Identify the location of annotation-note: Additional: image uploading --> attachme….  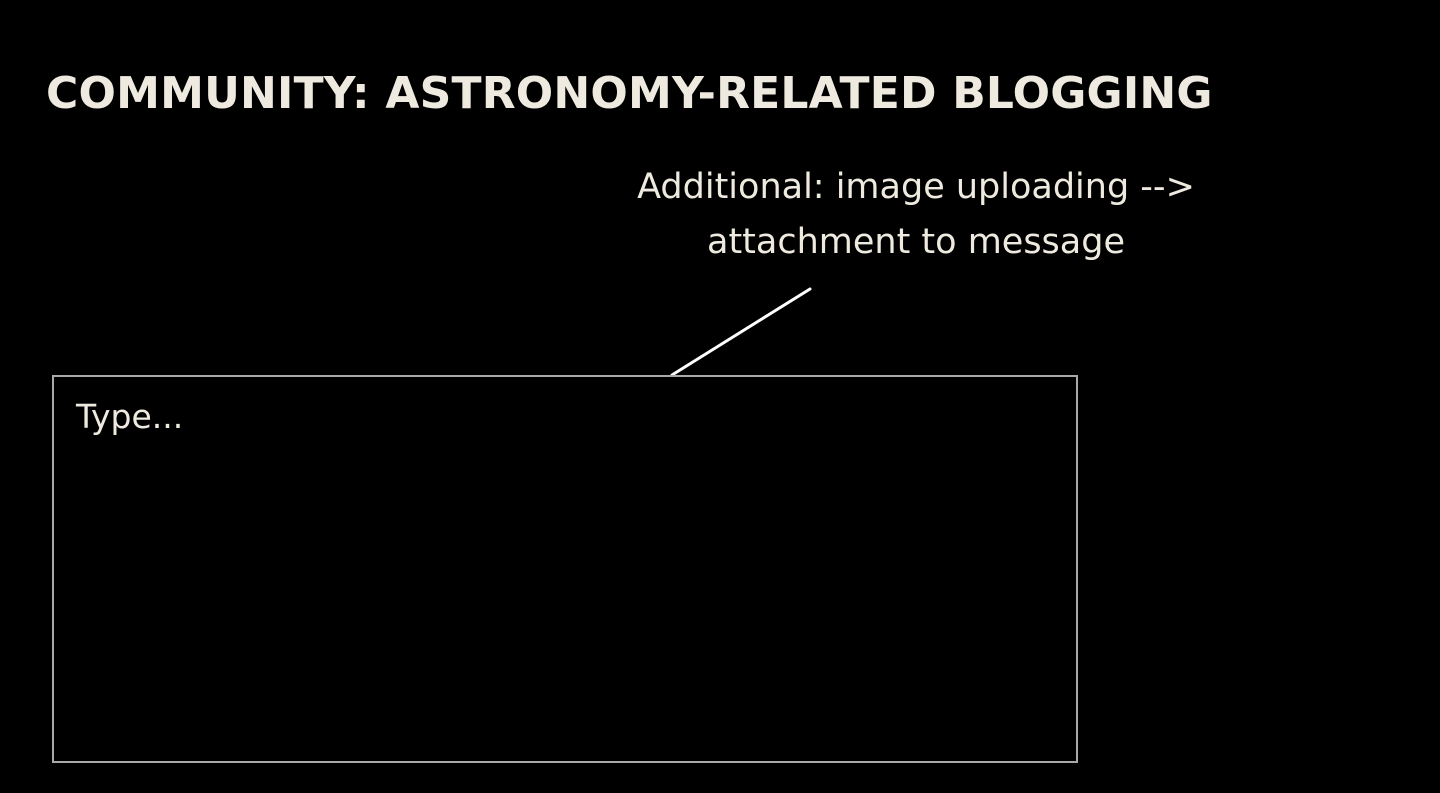
(916, 214).